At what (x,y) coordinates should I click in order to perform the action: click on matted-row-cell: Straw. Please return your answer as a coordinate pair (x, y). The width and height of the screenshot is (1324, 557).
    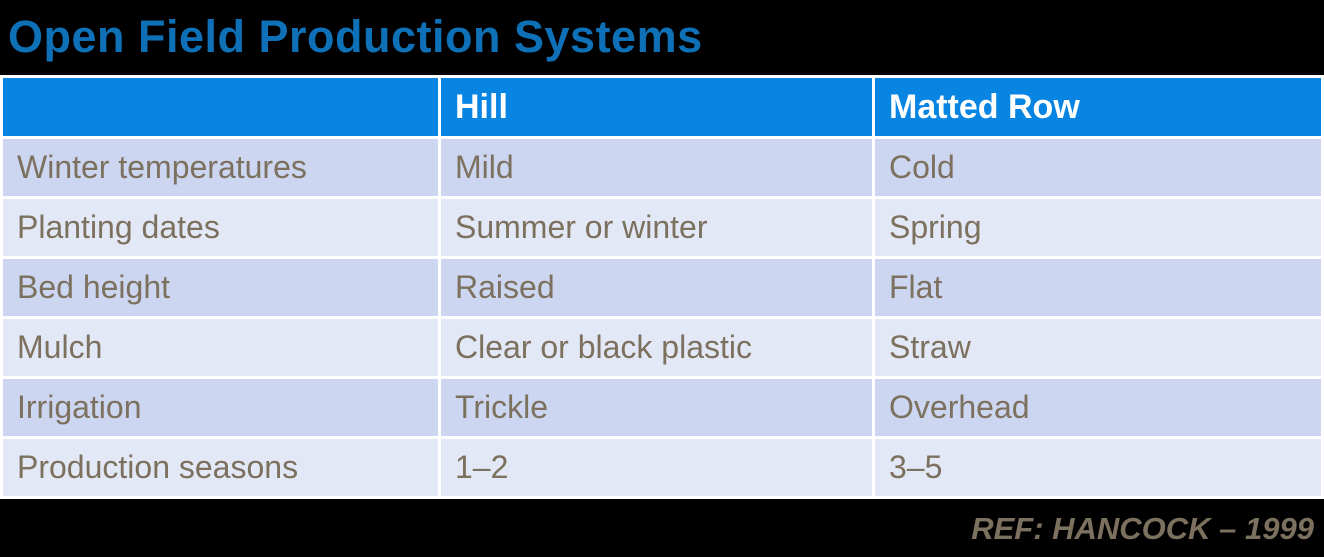
    Looking at the image, I should click on (1098, 347).